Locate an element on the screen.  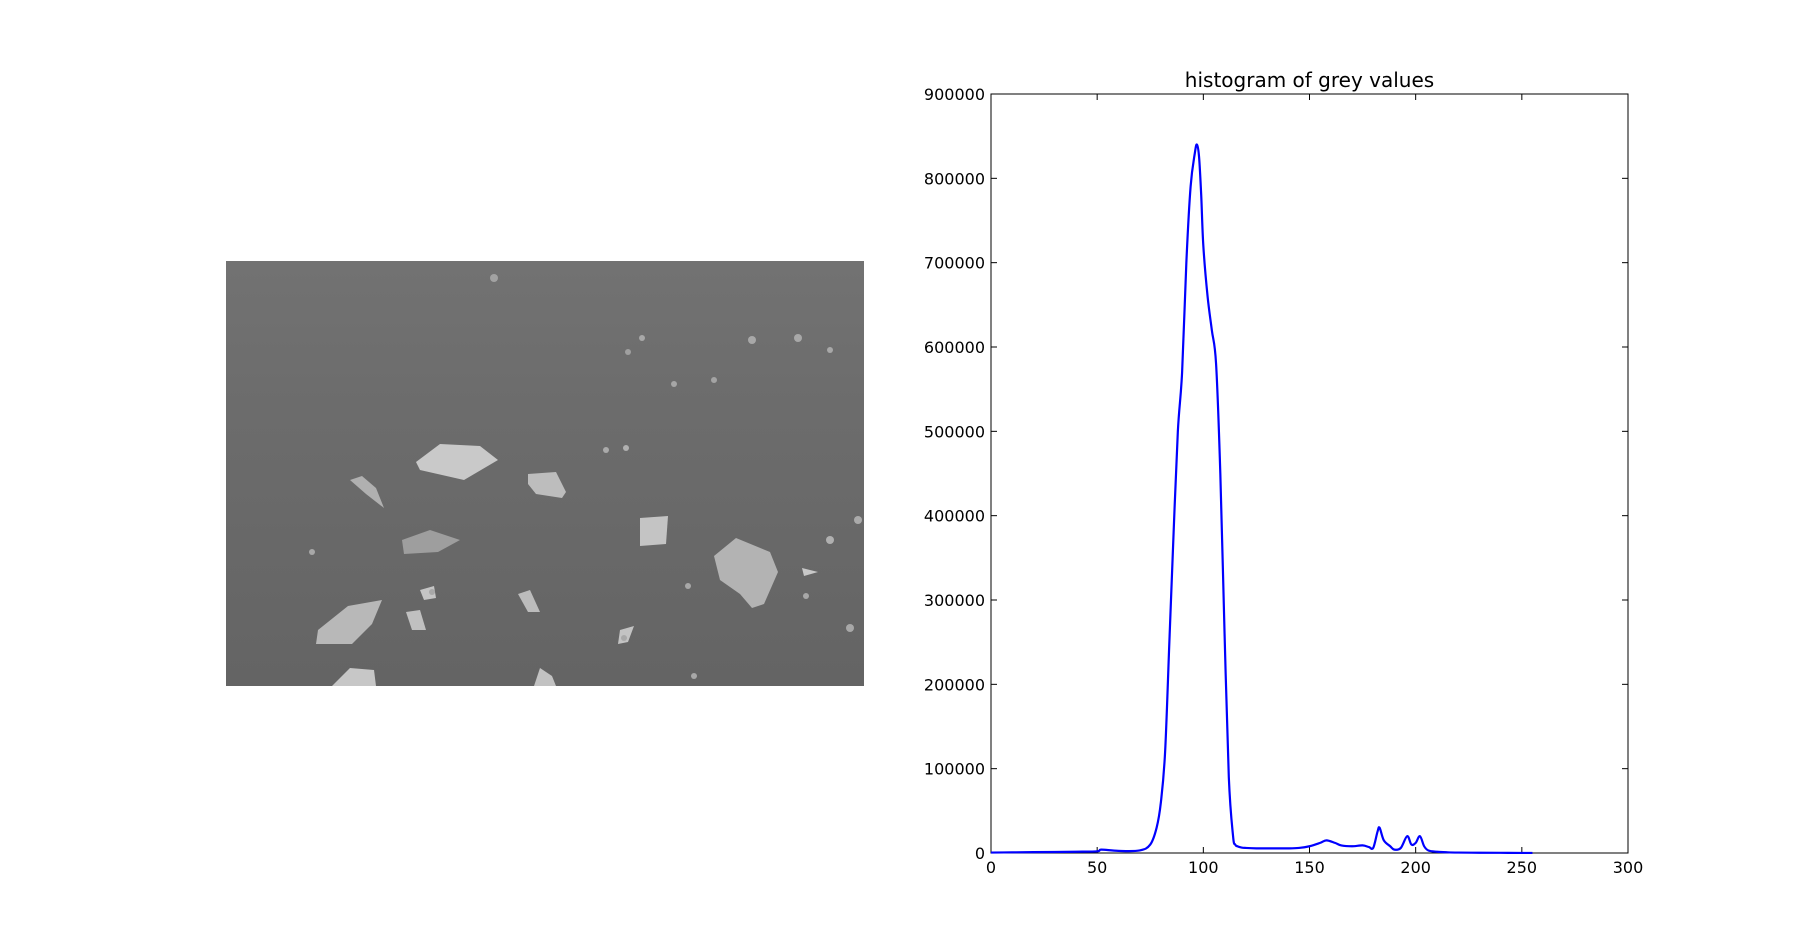
x-tick-label: 200 is located at coordinates (1415, 867).